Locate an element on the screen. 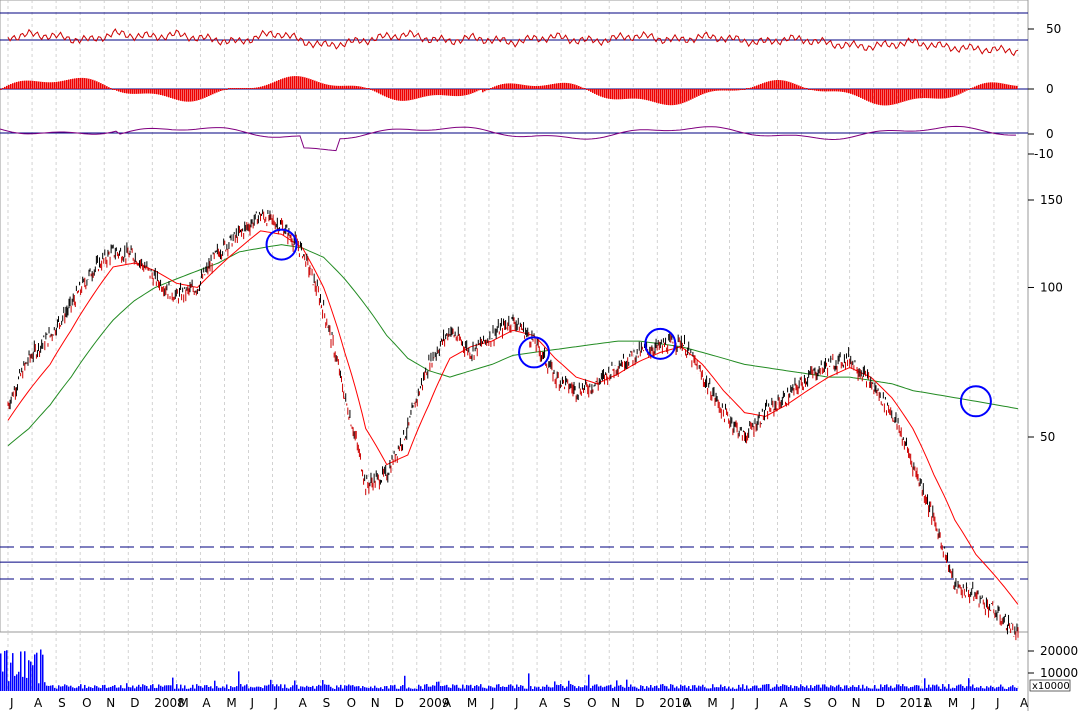 The image size is (1086, 715). volume-bars is located at coordinates (509, 670).